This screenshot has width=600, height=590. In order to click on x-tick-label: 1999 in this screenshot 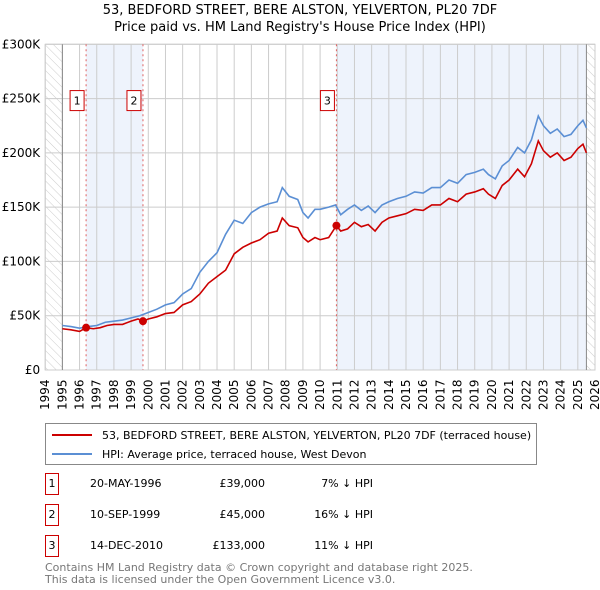, I will do `click(131, 394)`.